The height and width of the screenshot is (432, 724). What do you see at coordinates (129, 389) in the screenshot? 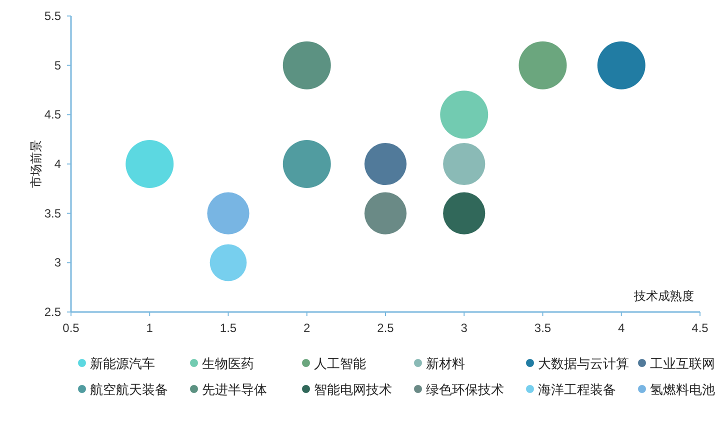
I see `legend-label: 航空航天装备` at bounding box center [129, 389].